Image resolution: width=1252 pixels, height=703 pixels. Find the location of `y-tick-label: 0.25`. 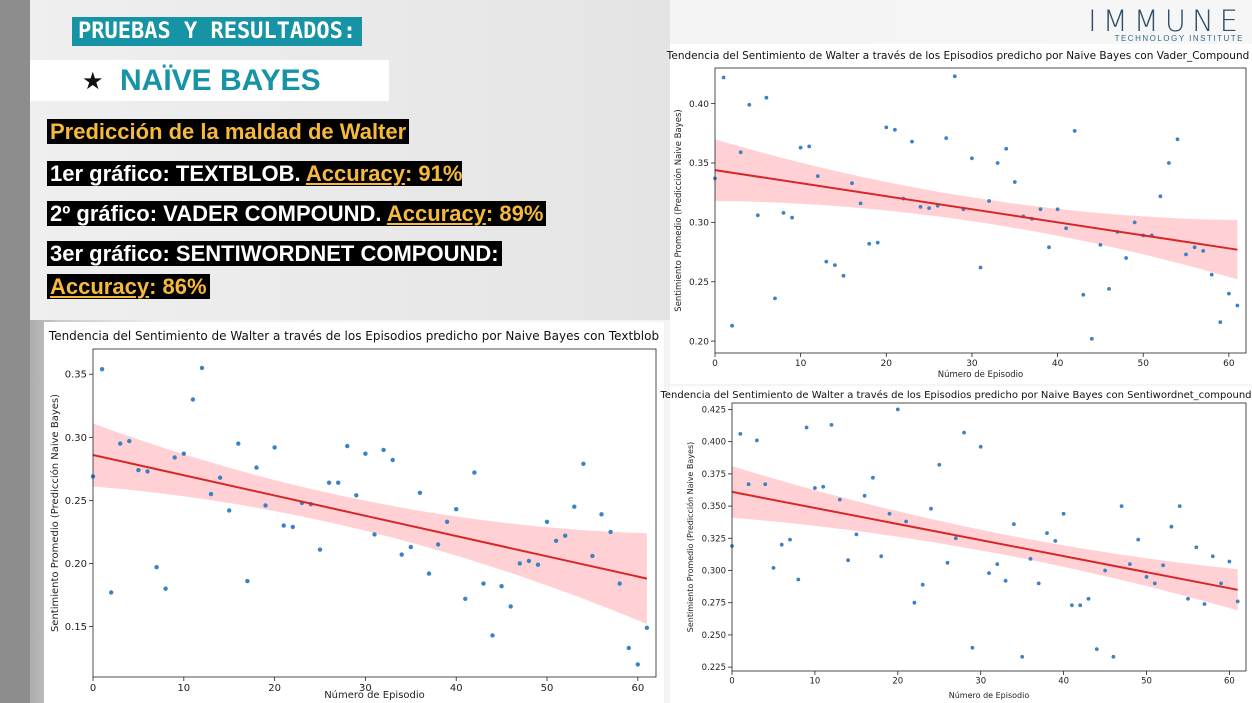

y-tick-label: 0.25 is located at coordinates (76, 501).